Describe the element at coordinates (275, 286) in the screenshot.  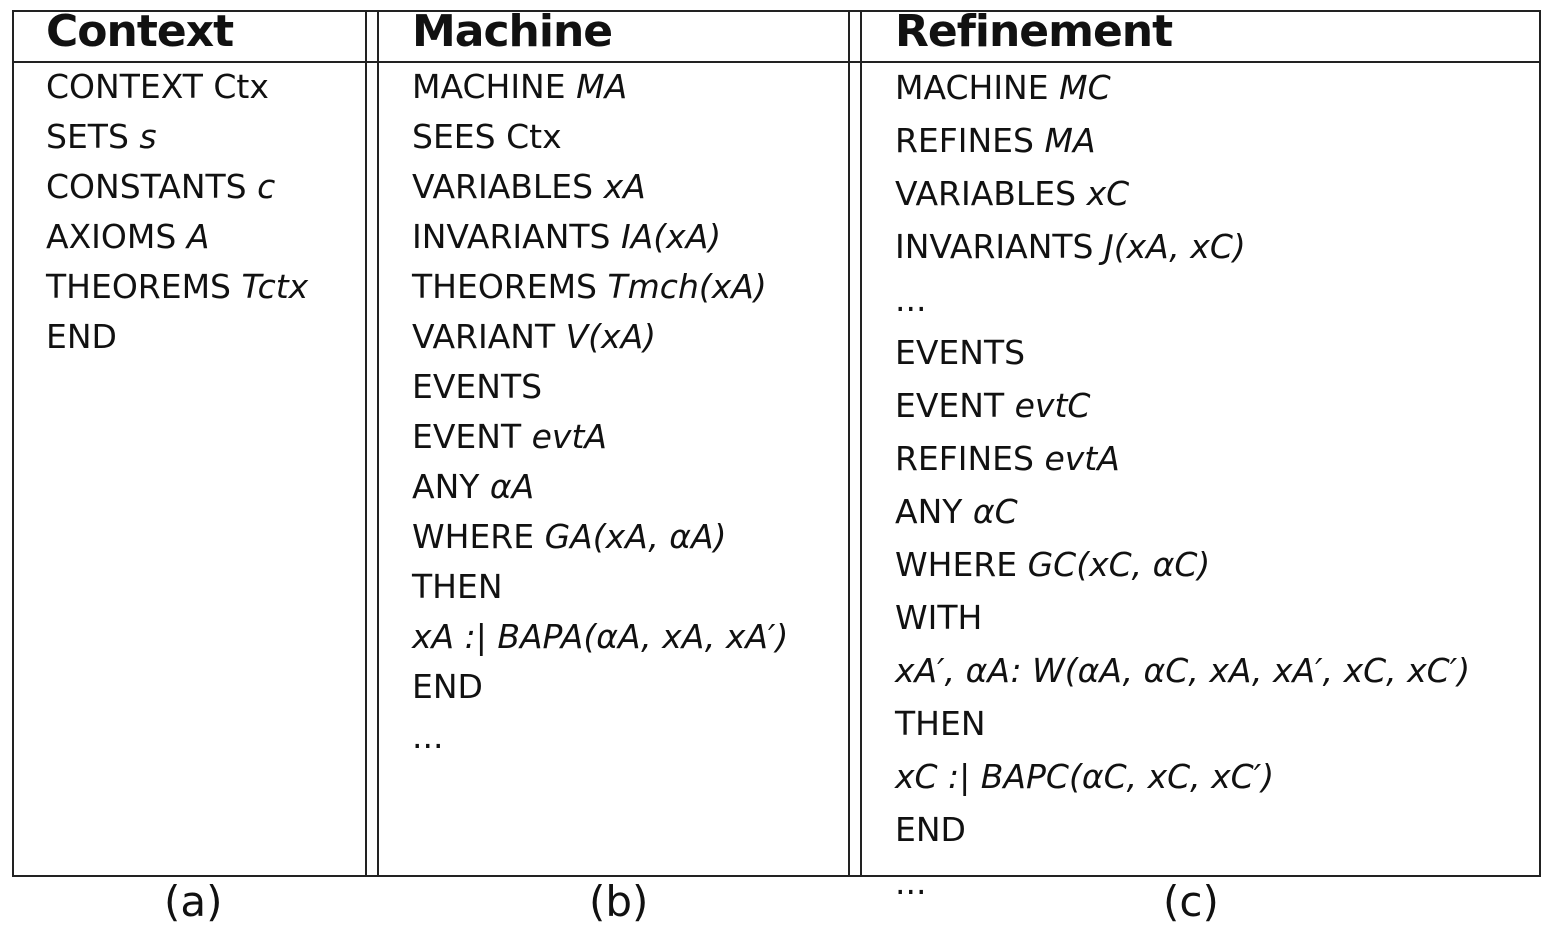
I see `expression-text: Tctx` at that location.